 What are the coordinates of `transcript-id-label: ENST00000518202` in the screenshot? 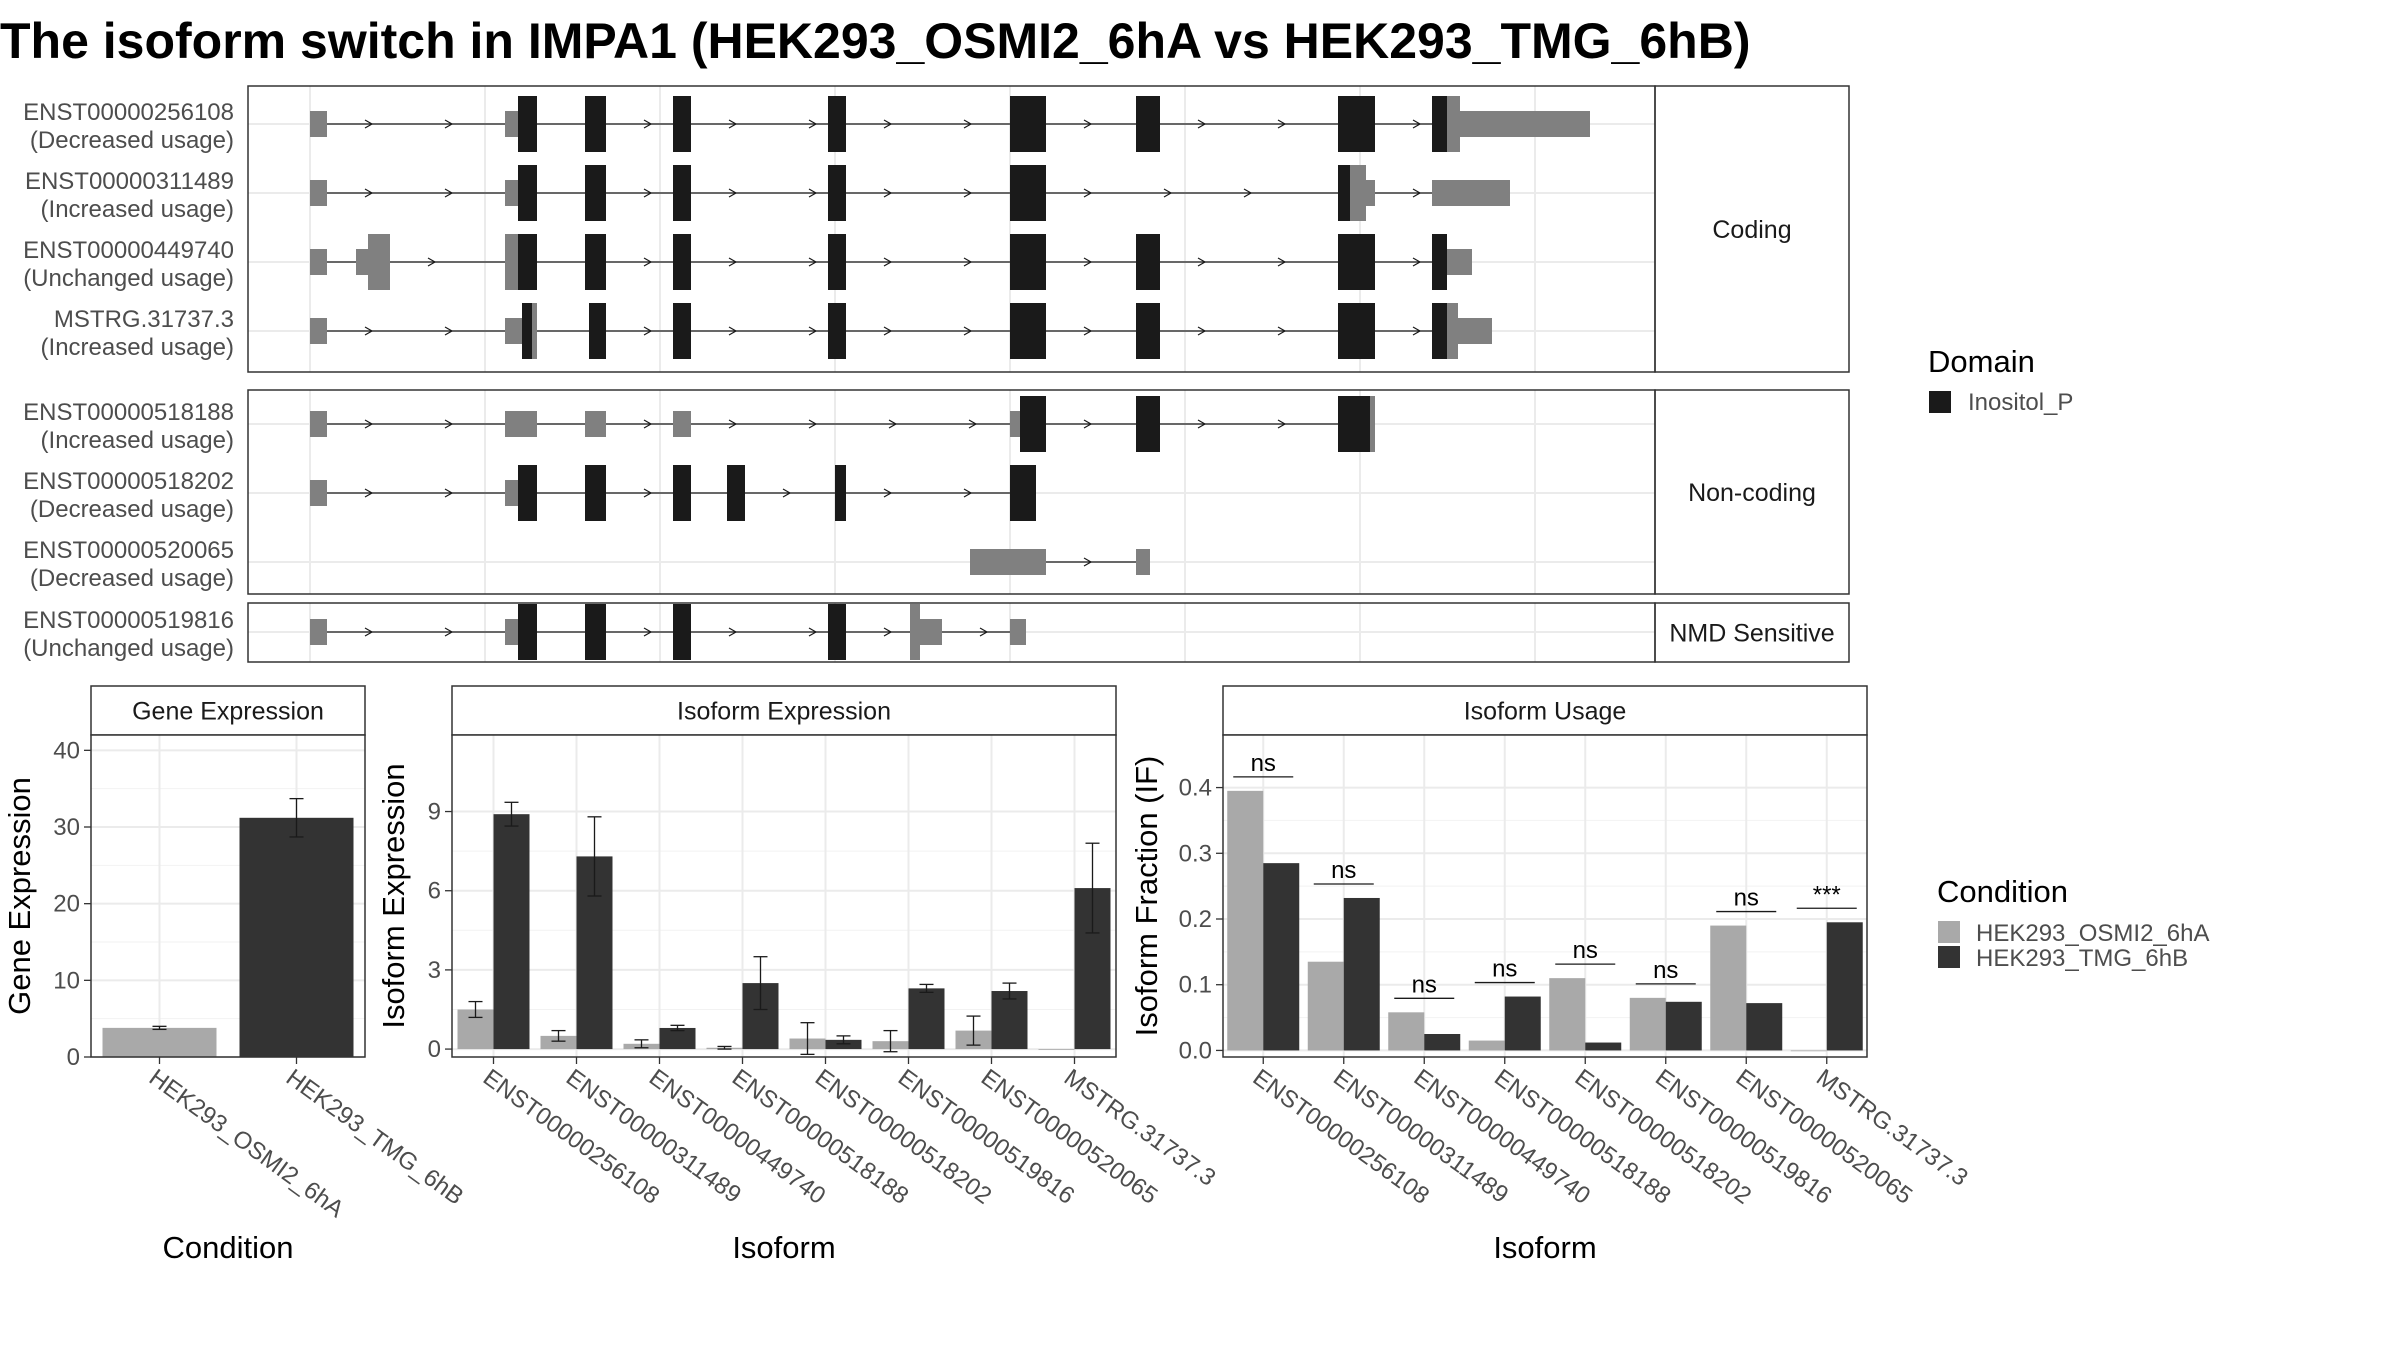 It's located at (128, 481).